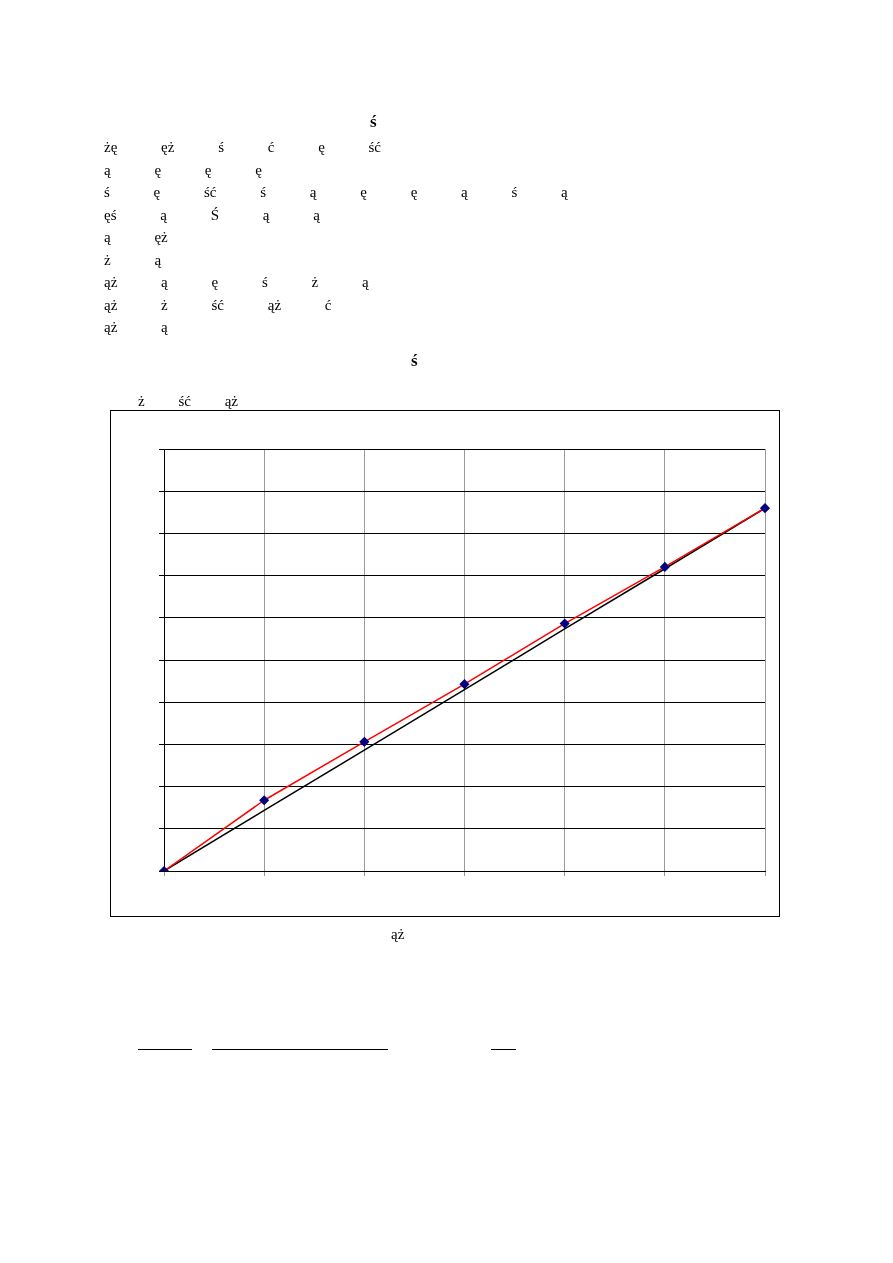 This screenshot has width=893, height=1263. I want to click on text: ą ęż, so click(136, 237).